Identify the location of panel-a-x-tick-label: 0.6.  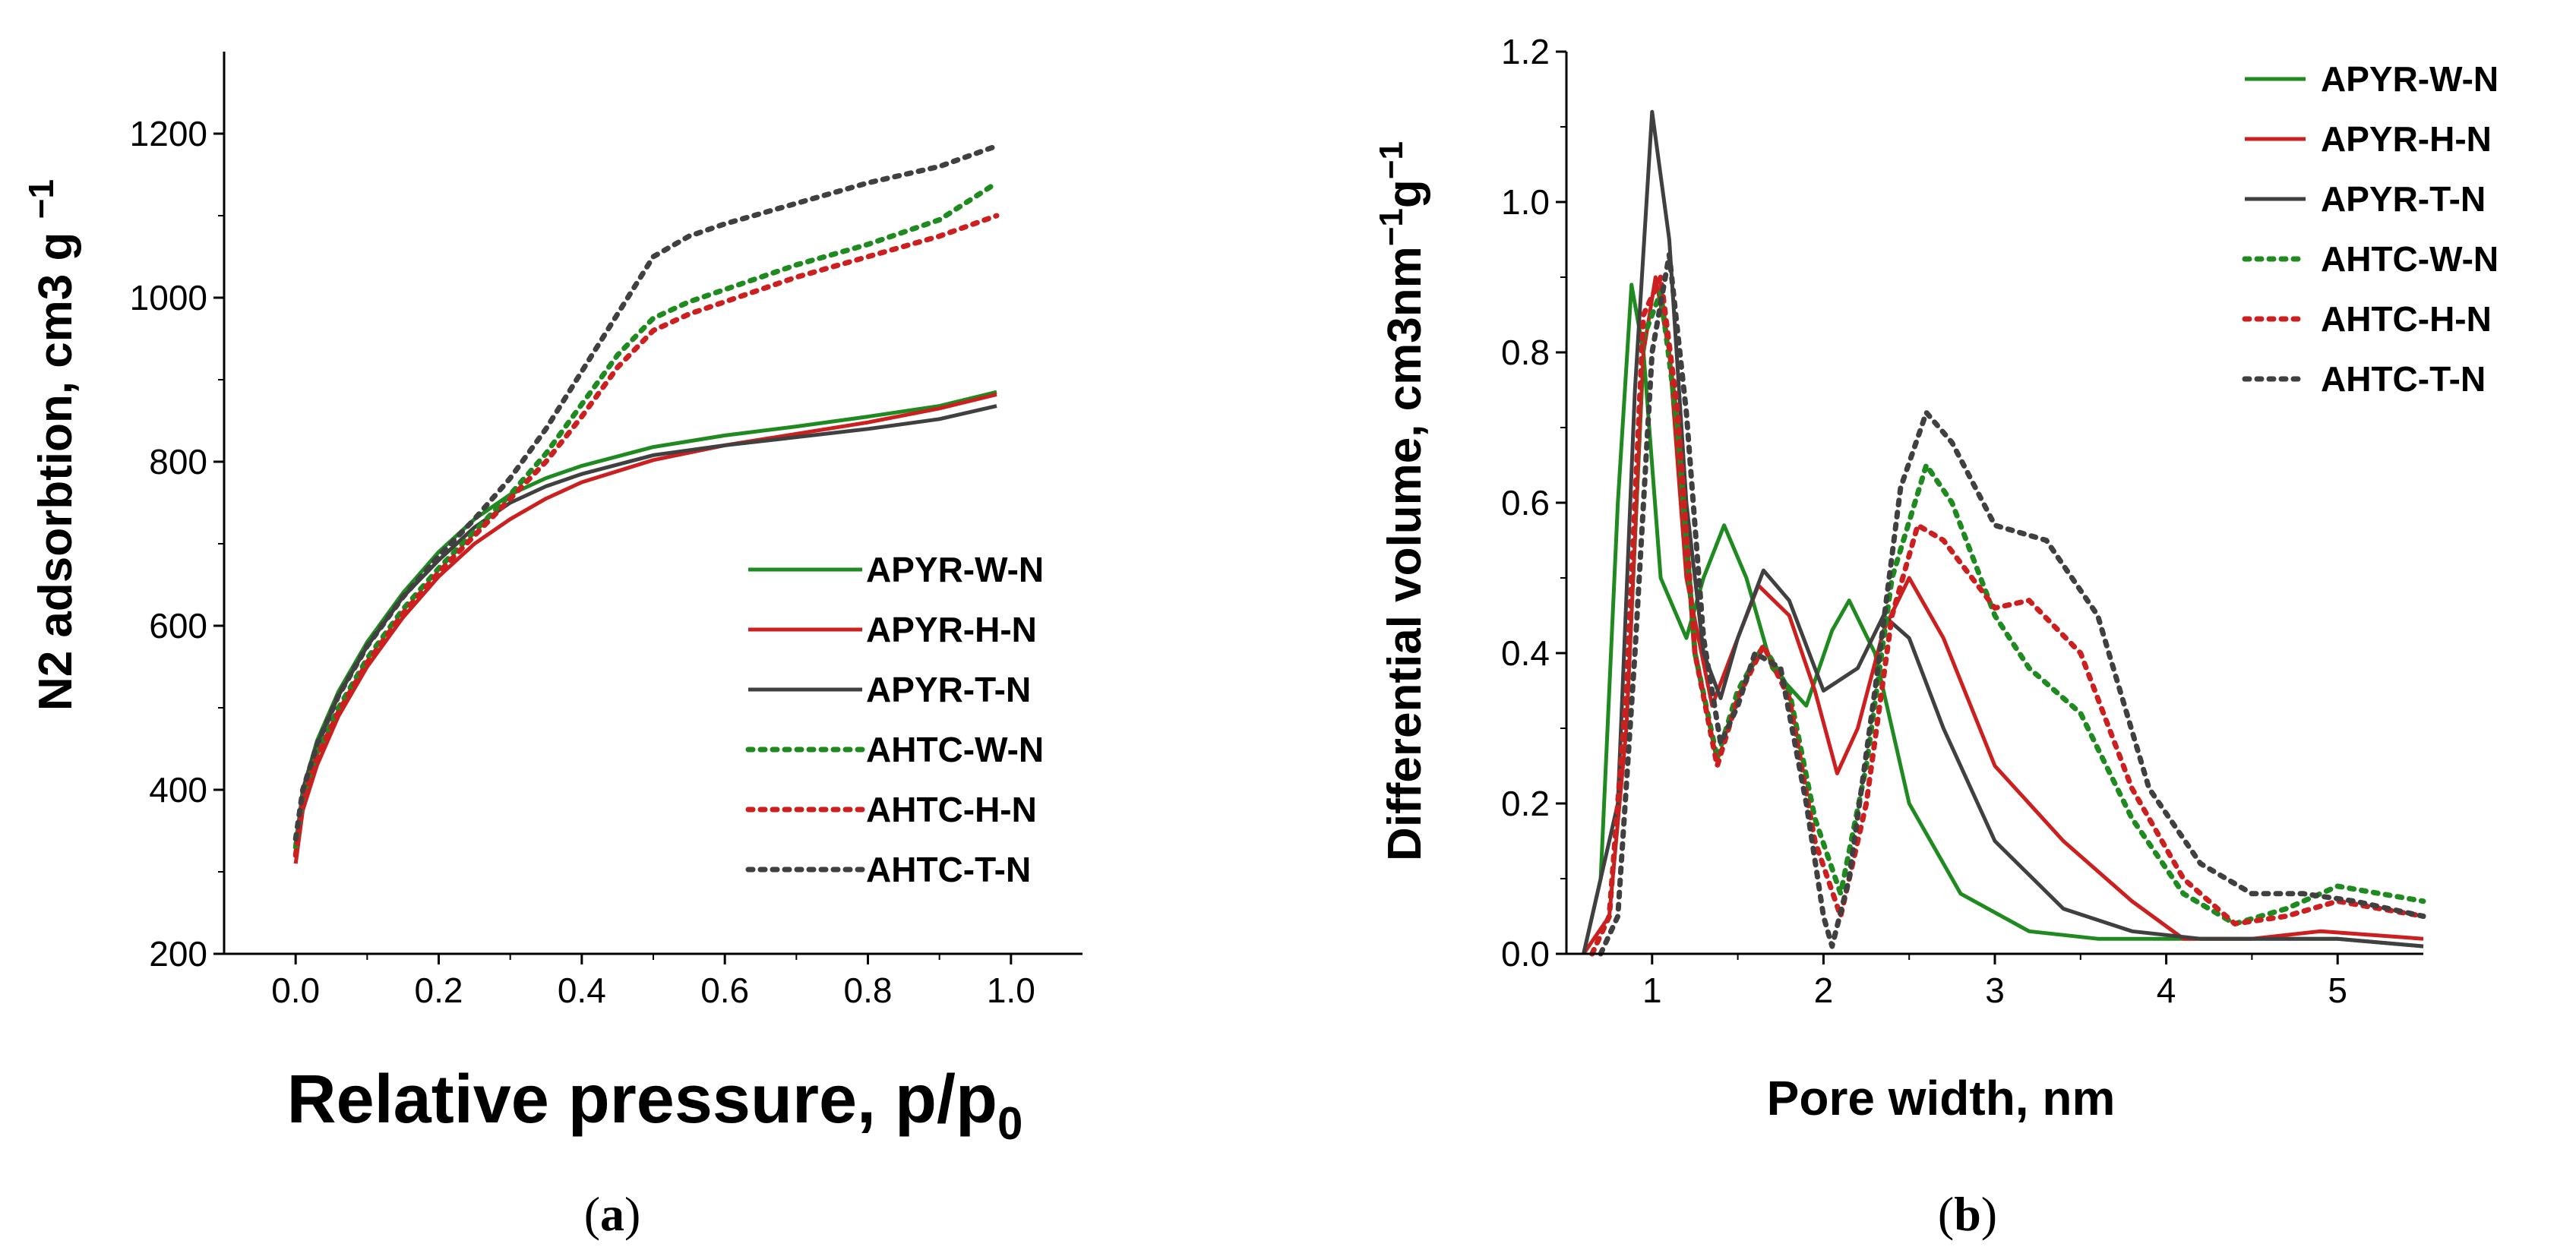
(724, 990).